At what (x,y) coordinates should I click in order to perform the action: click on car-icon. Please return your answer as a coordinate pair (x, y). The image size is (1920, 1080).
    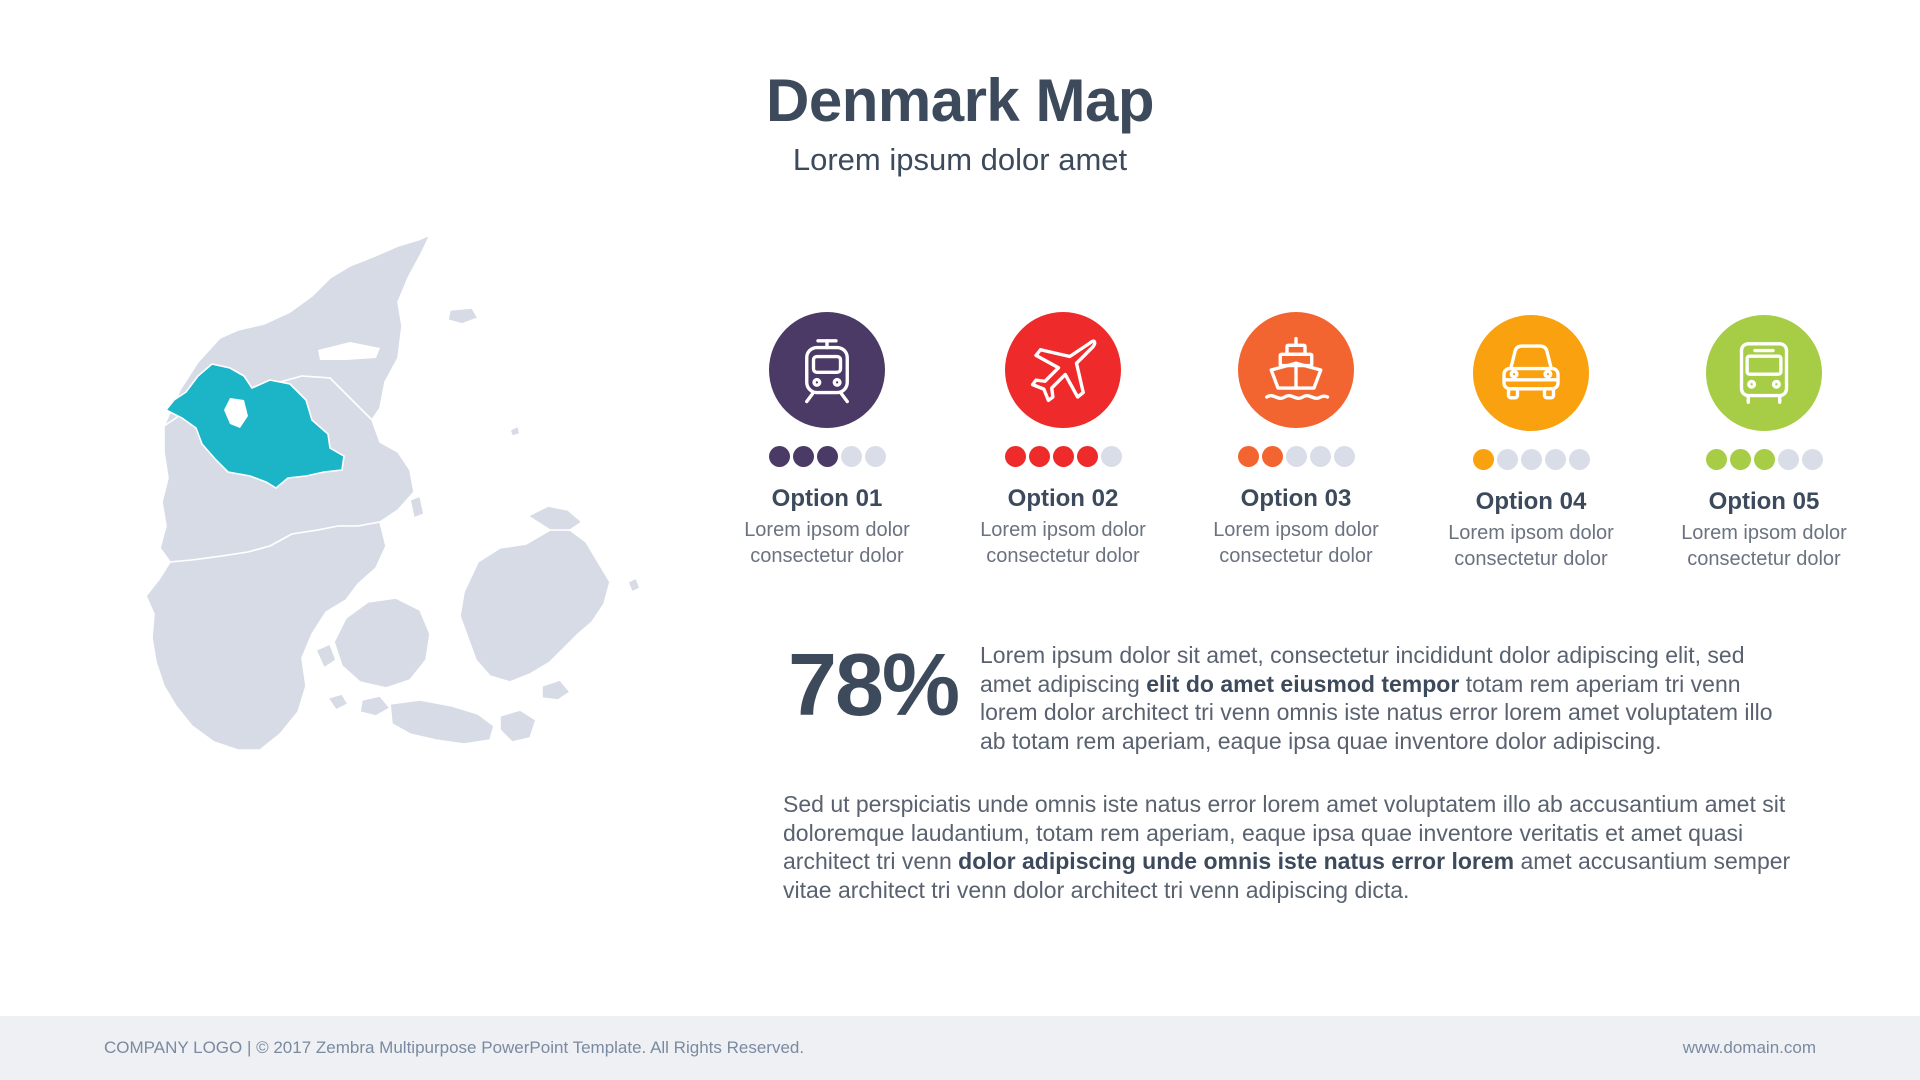
    Looking at the image, I should click on (1531, 372).